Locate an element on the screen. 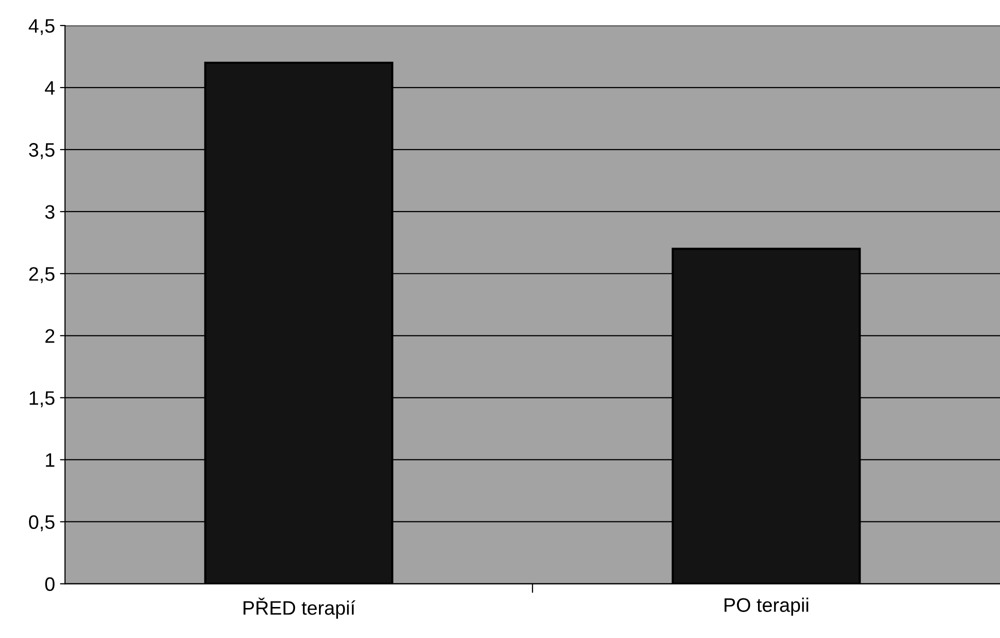  x-tick-label: PŘED terapií is located at coordinates (300, 608).